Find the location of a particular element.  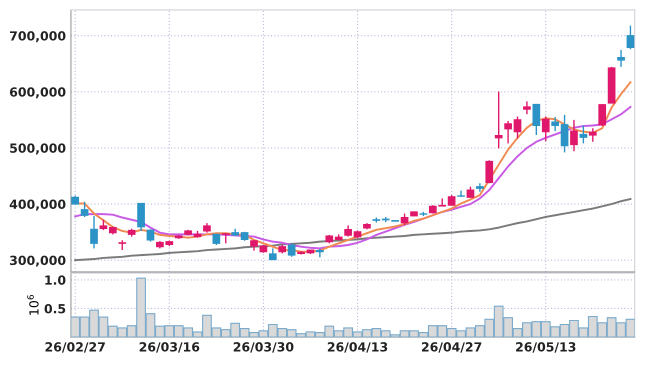

y-tick-label: 600,000 is located at coordinates (38, 92).